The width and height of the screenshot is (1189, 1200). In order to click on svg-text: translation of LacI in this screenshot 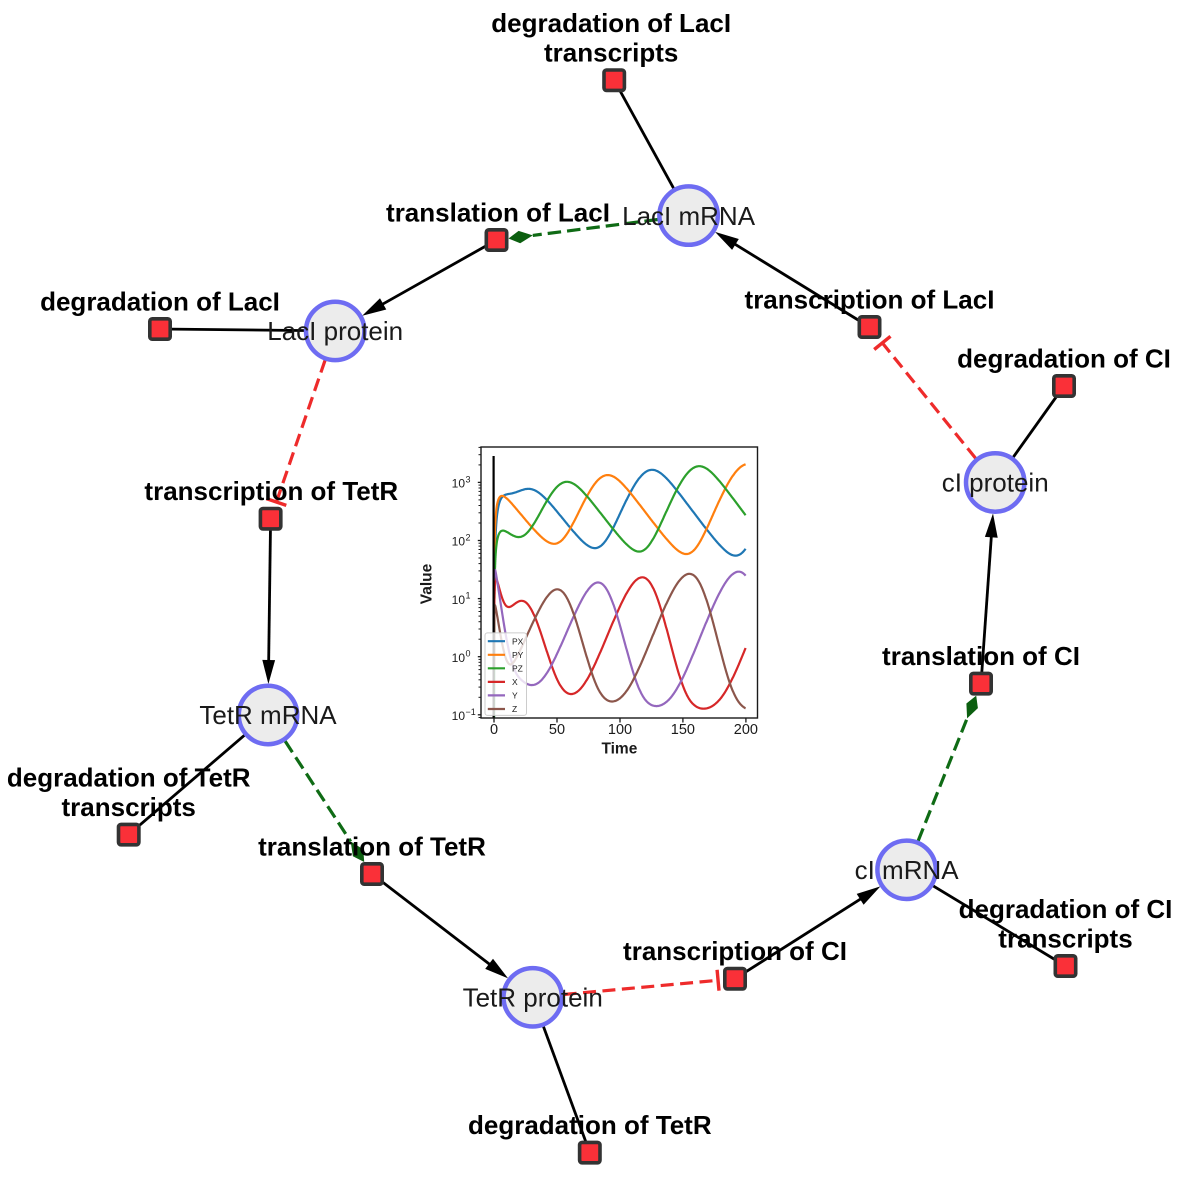, I will do `click(498, 213)`.